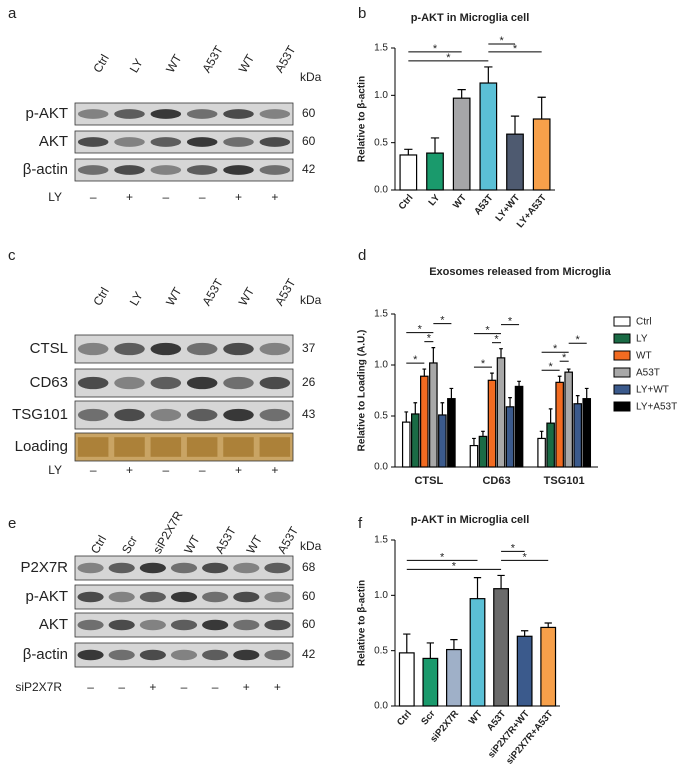  What do you see at coordinates (309, 382) in the screenshot?
I see `kda-value: 26` at bounding box center [309, 382].